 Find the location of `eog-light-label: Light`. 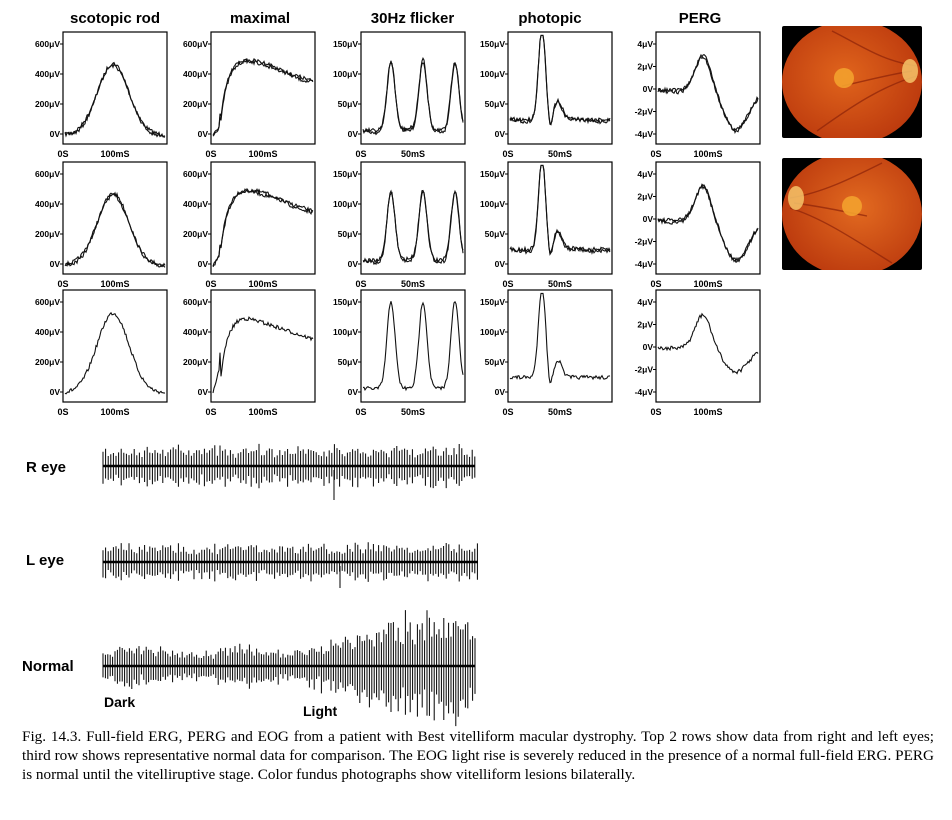

eog-light-label: Light is located at coordinates (320, 711).